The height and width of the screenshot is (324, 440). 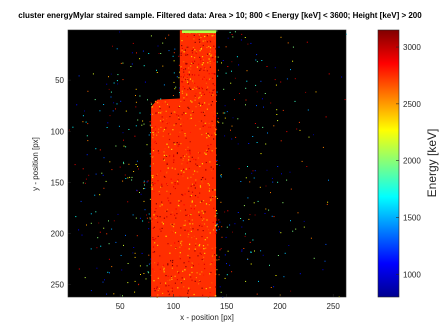 What do you see at coordinates (174, 306) in the screenshot?
I see `x-tick-label: 100` at bounding box center [174, 306].